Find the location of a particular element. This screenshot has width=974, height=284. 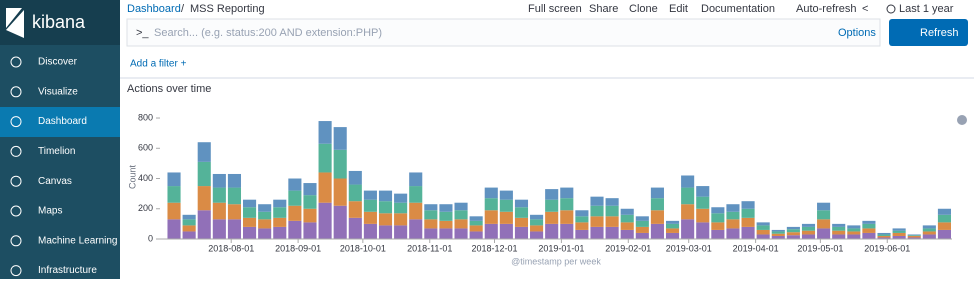

x-tick-label: 2019-05-01 is located at coordinates (820, 248).